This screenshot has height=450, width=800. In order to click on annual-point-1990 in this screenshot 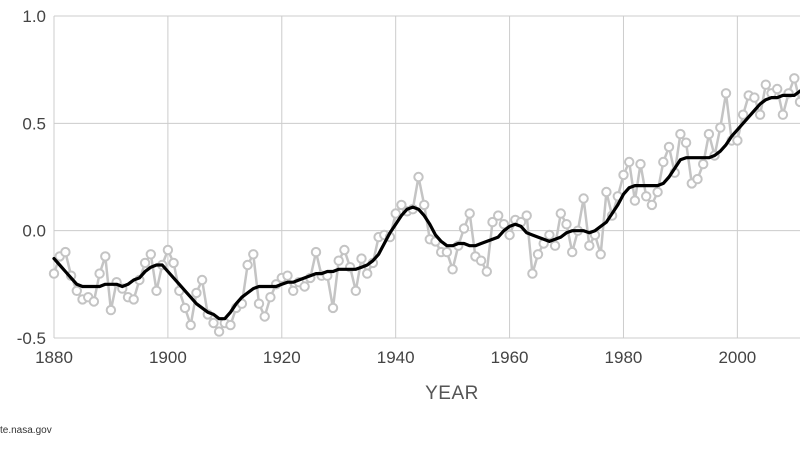, I will do `click(680, 134)`.